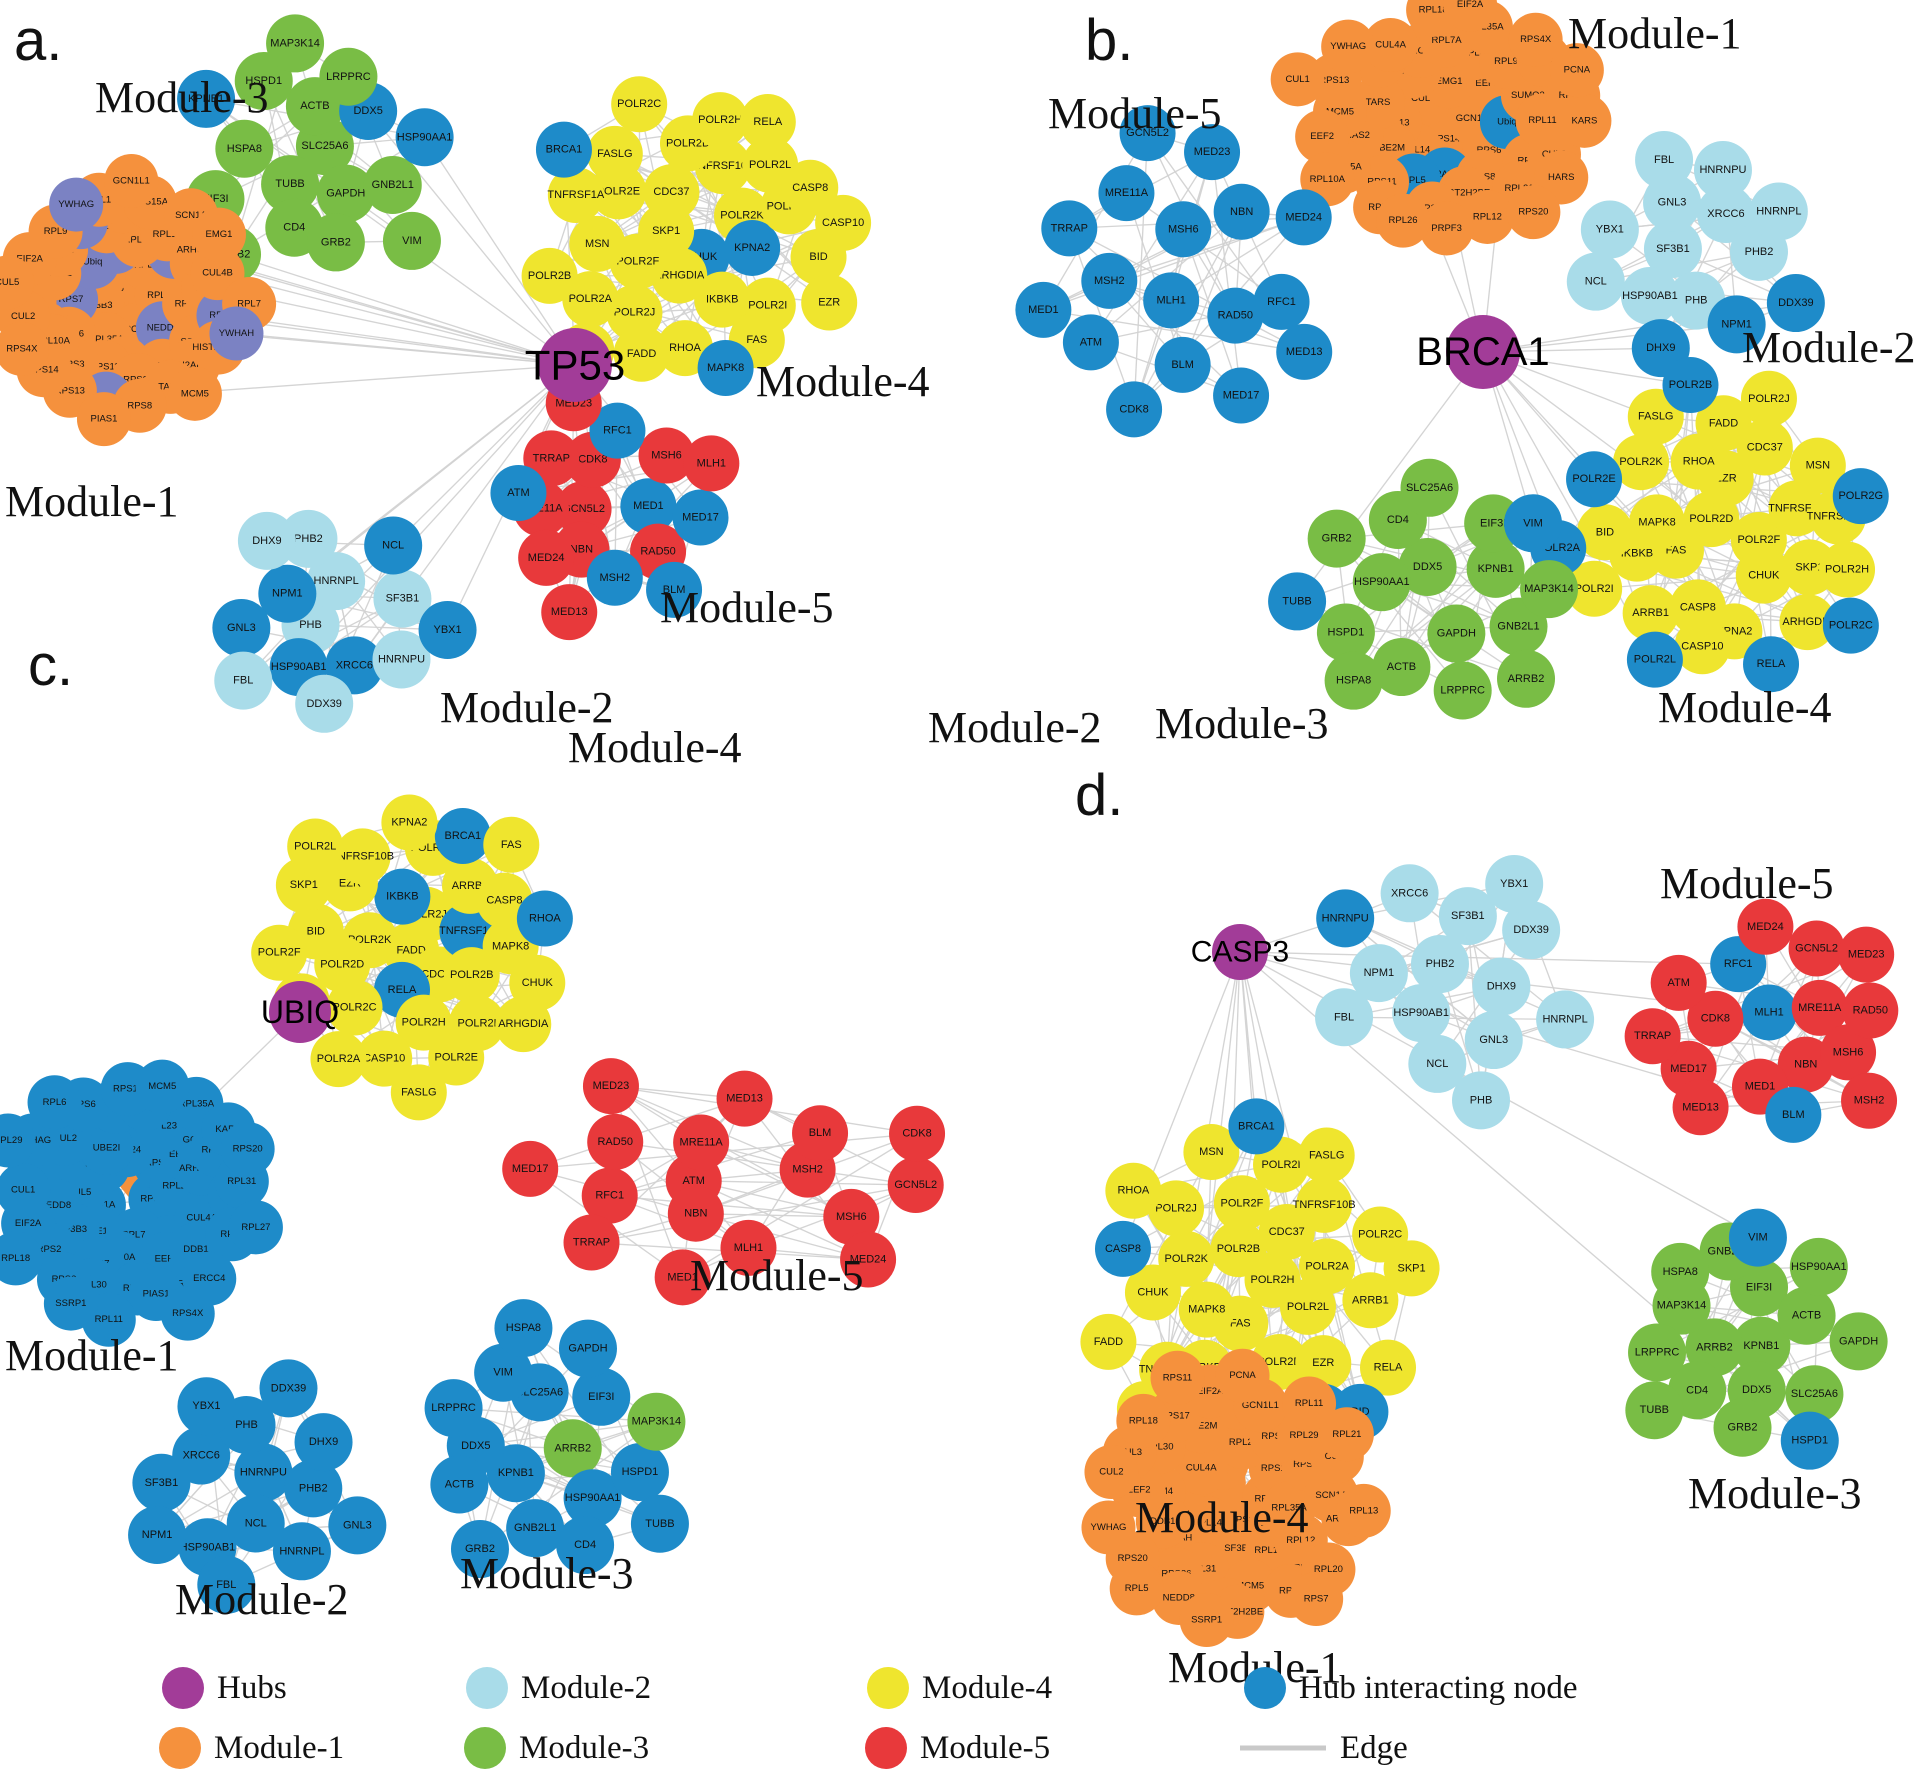 The image size is (1923, 1775). I want to click on node-label: HNRNPU, so click(263, 1473).